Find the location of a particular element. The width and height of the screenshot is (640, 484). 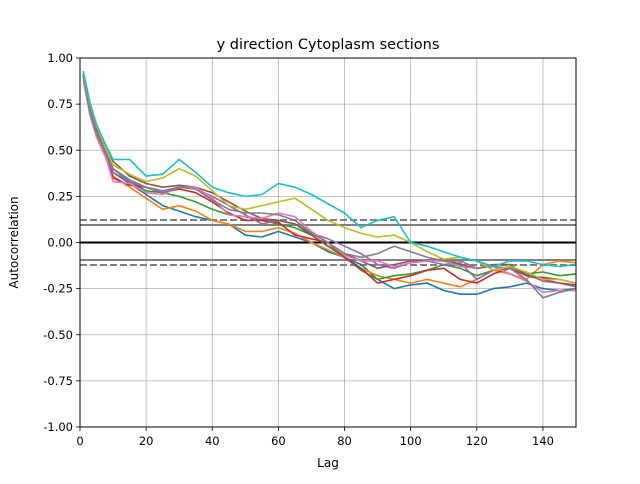

y-tick-label-5: 0.25 is located at coordinates (60, 196).